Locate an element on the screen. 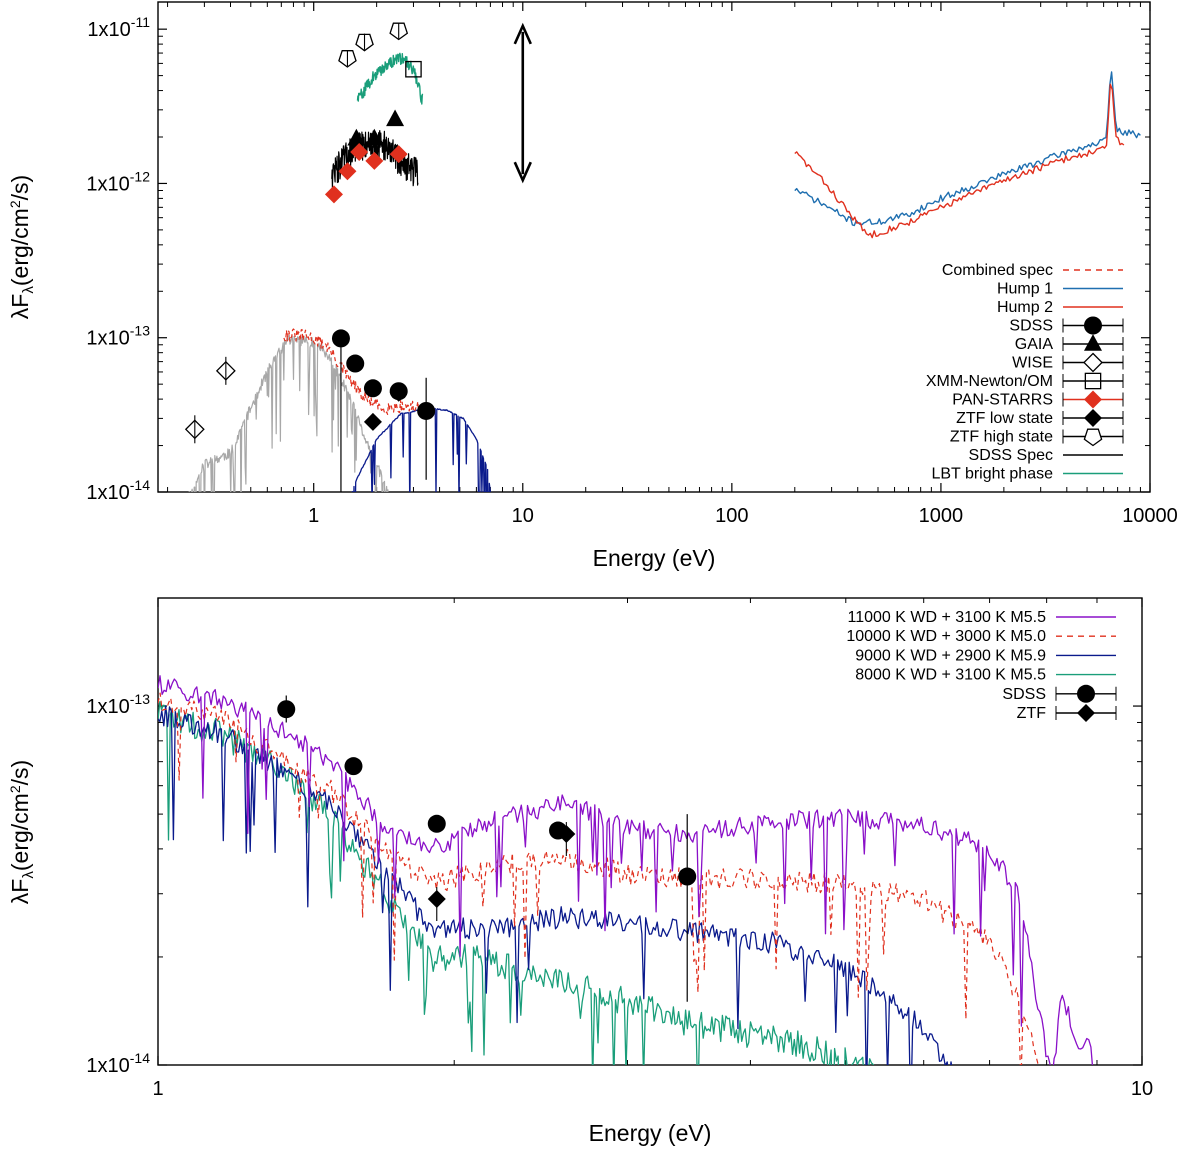  legend-label: 9000 K WD + 2900 K M5.9 is located at coordinates (950, 655).